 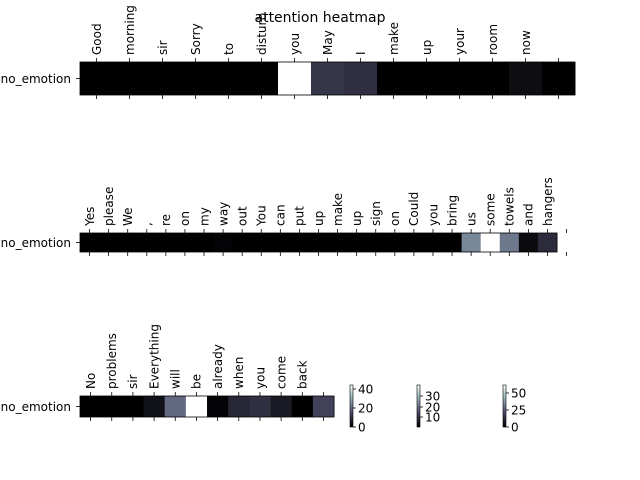 I want to click on token-label: bring, so click(x=452, y=210).